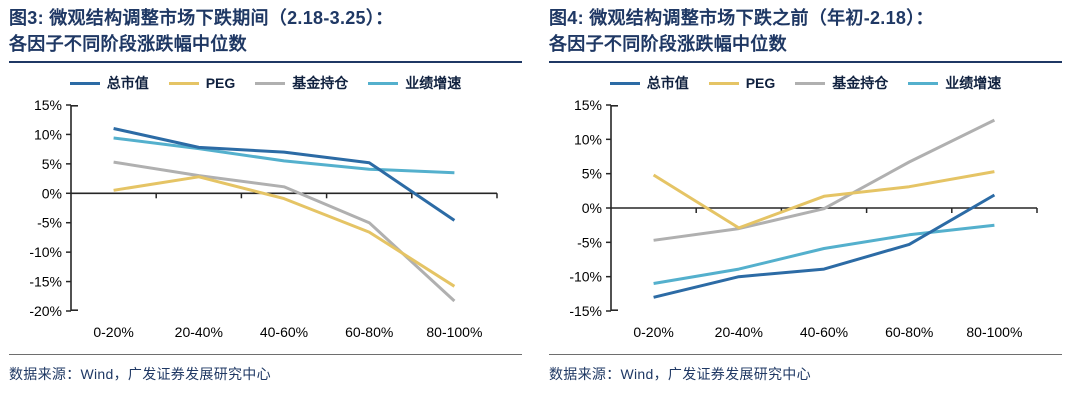 The image size is (1080, 405). What do you see at coordinates (265, 354) in the screenshot?
I see `figure3-footer-rule` at bounding box center [265, 354].